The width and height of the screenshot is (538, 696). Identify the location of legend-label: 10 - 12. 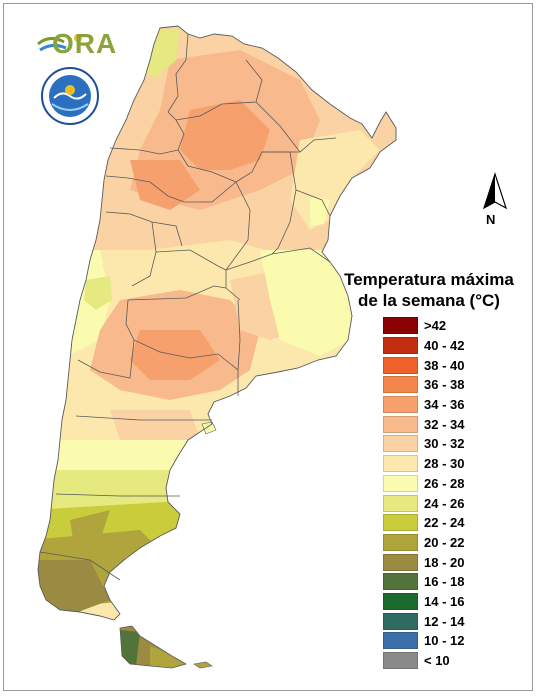
(444, 641).